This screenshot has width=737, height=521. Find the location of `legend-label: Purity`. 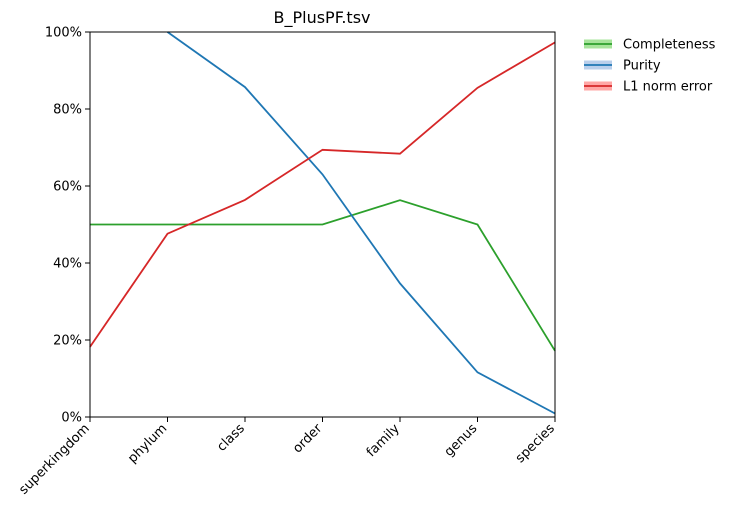

legend-label: Purity is located at coordinates (642, 66).